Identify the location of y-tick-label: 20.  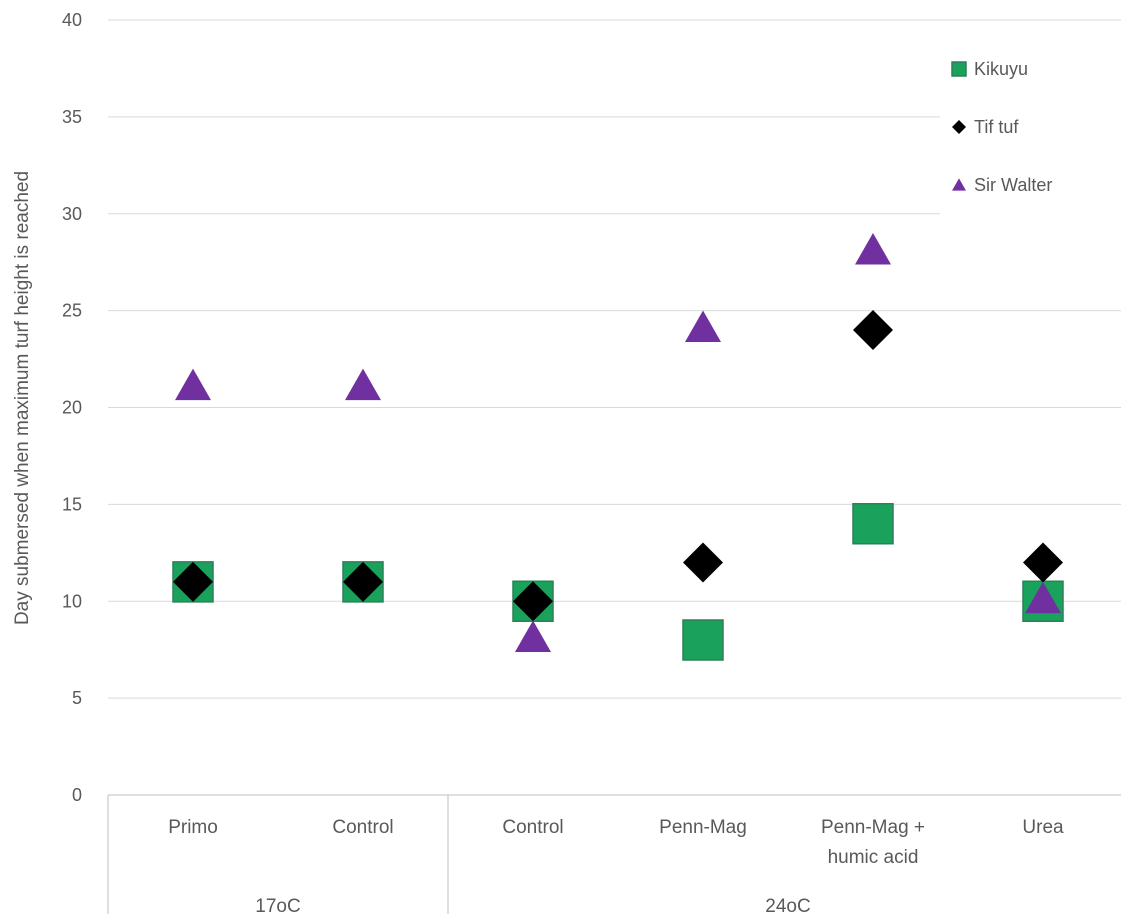
(72, 408).